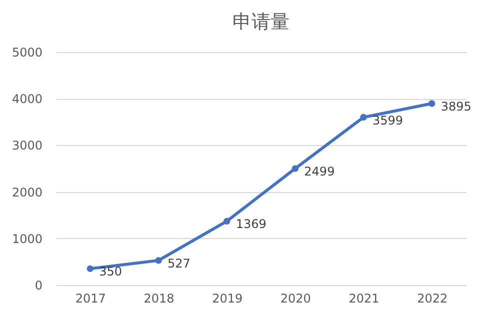 This screenshot has height=334, width=494. Describe the element at coordinates (364, 299) in the screenshot. I see `x-tick-label: 2021` at that location.